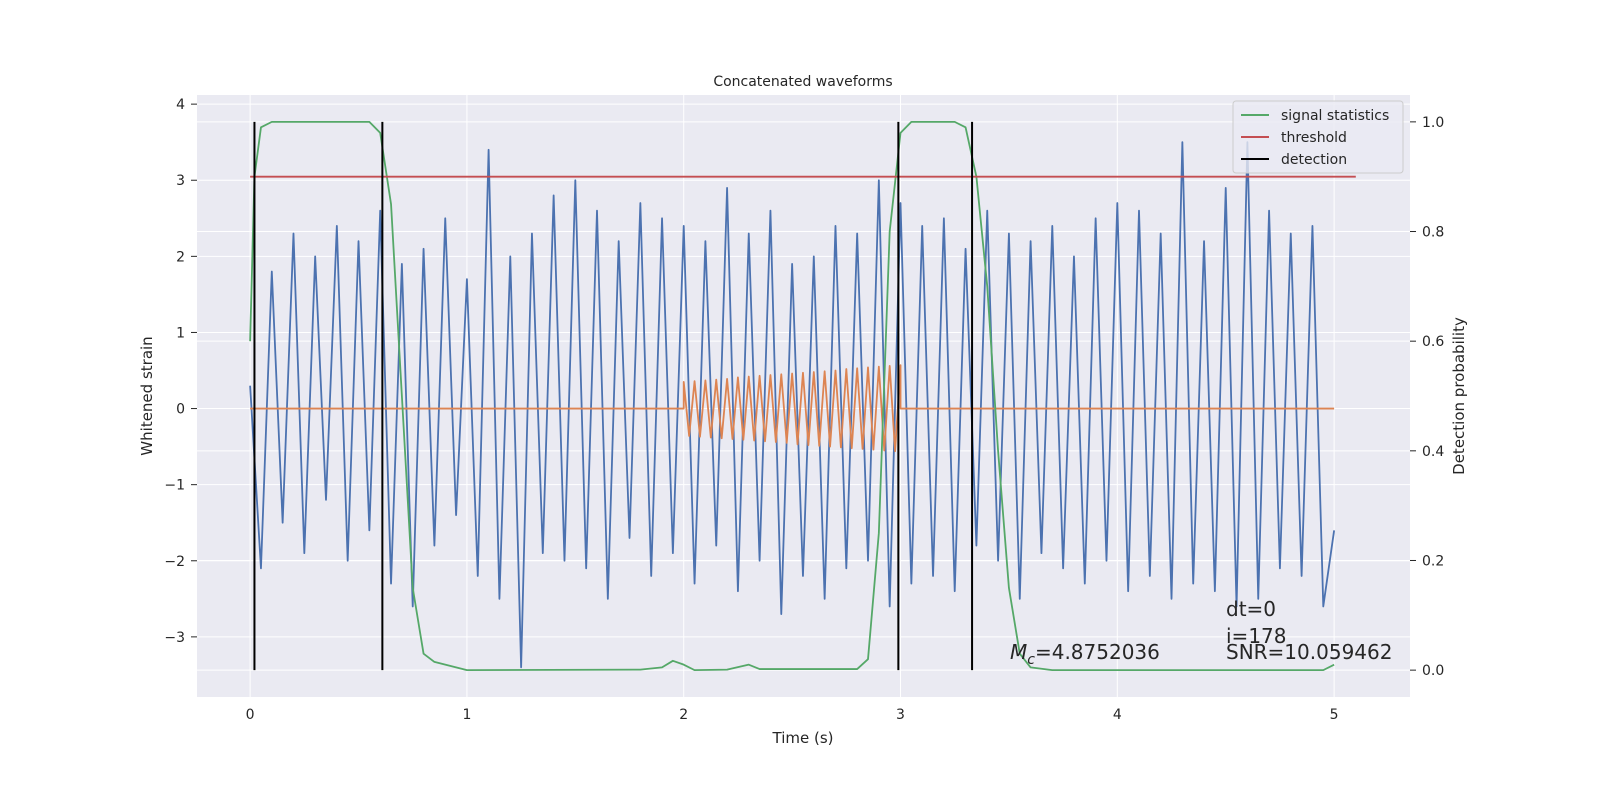 The image size is (1600, 800). What do you see at coordinates (1433, 452) in the screenshot?
I see `y2-tick-label: 0.4` at bounding box center [1433, 452].